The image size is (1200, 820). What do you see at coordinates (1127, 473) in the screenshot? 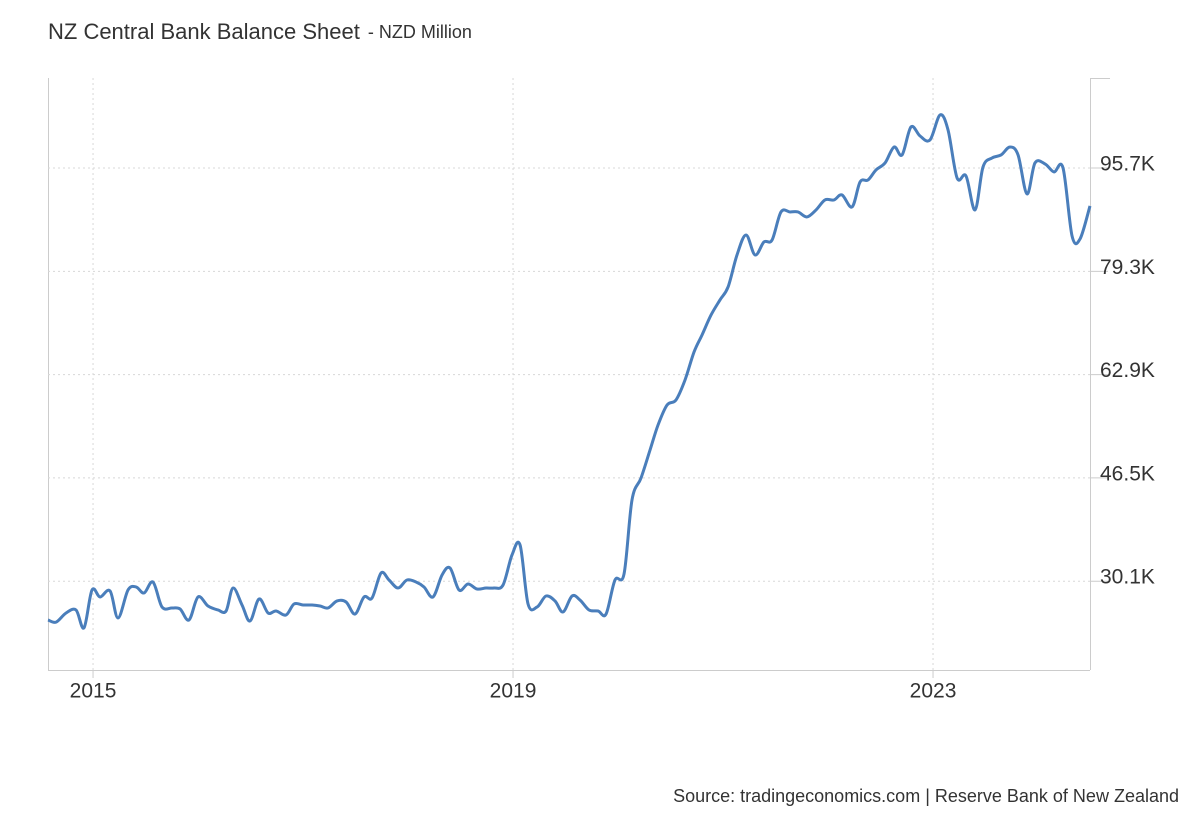
I see `y-tick-label: 46.5K` at bounding box center [1127, 473].